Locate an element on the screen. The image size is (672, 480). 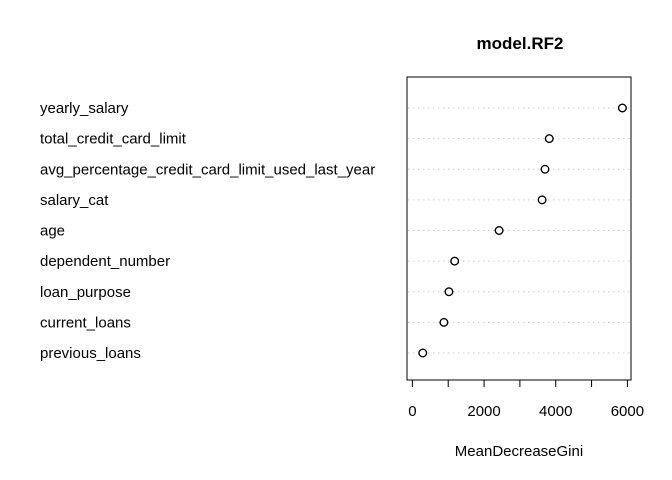
category-label: age is located at coordinates (52, 231).